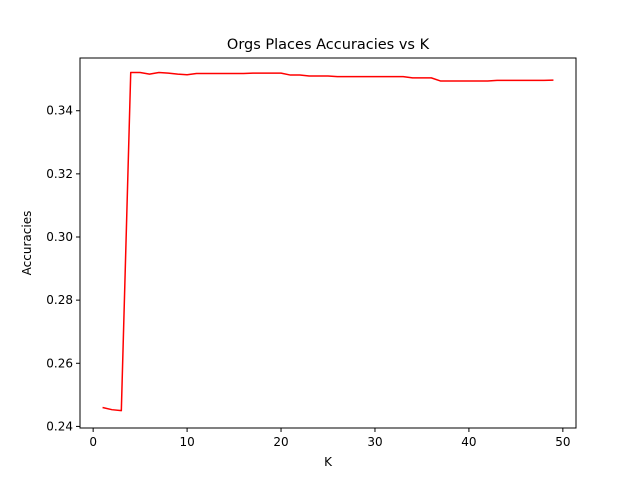  What do you see at coordinates (59, 111) in the screenshot?
I see `y-tick-label: 0.34` at bounding box center [59, 111].